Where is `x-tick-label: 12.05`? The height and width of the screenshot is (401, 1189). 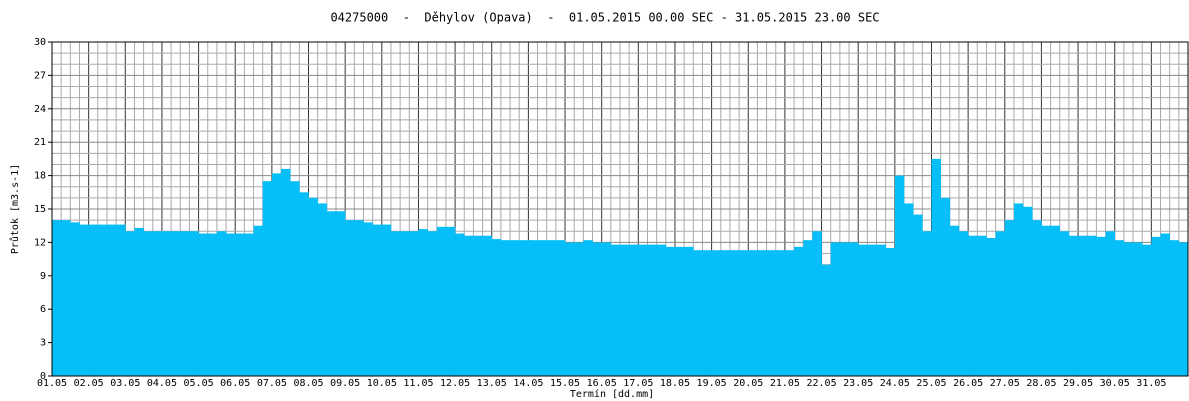 x-tick-label: 12.05 is located at coordinates (455, 383).